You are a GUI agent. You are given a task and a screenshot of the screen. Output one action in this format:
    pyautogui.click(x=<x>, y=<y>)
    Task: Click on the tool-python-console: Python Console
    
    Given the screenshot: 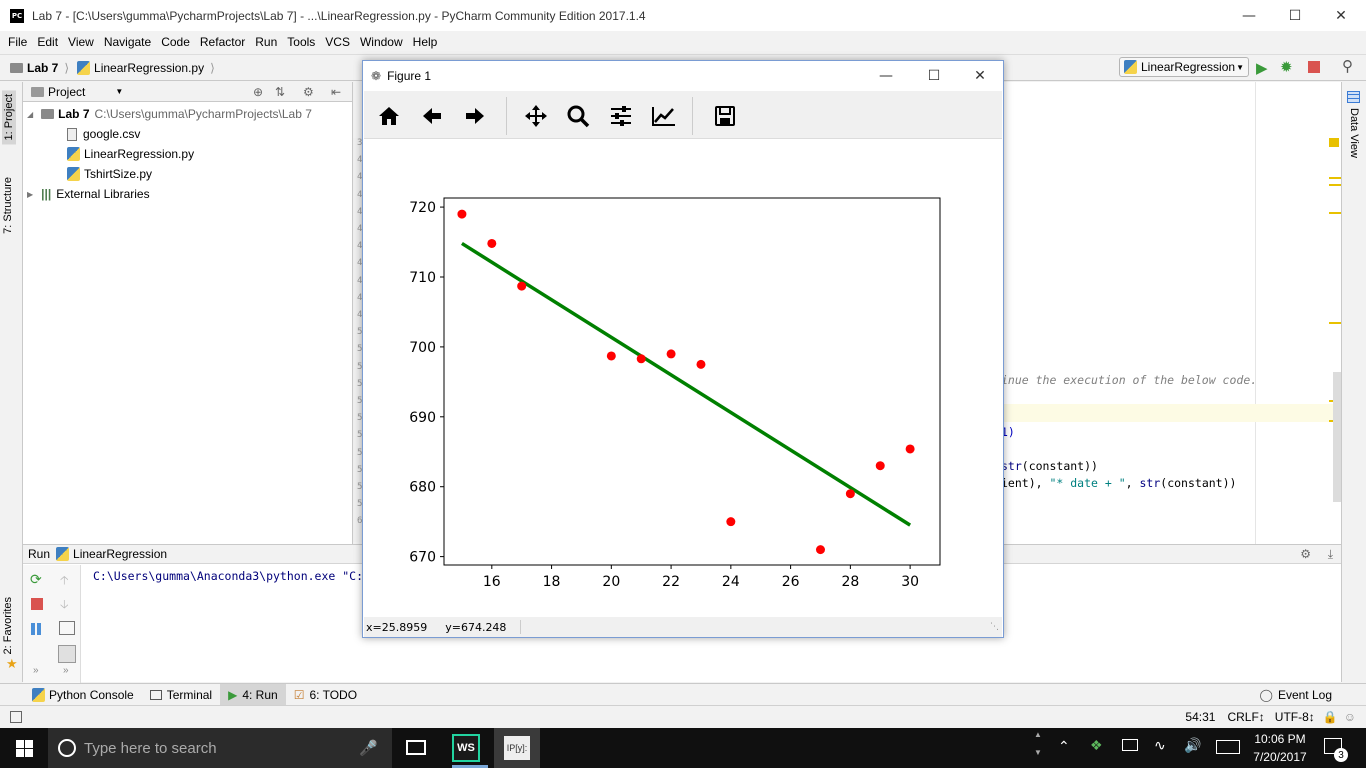 What is the action you would take?
    pyautogui.click(x=83, y=695)
    